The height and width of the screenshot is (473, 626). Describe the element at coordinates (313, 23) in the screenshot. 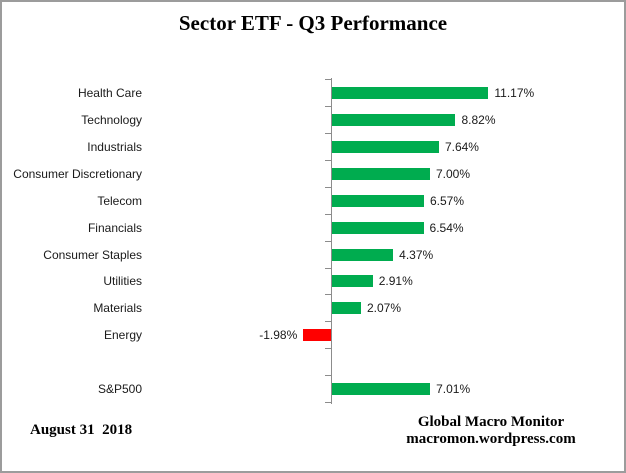

I see `chart-title: Sector ETF - Q3 Performance` at that location.